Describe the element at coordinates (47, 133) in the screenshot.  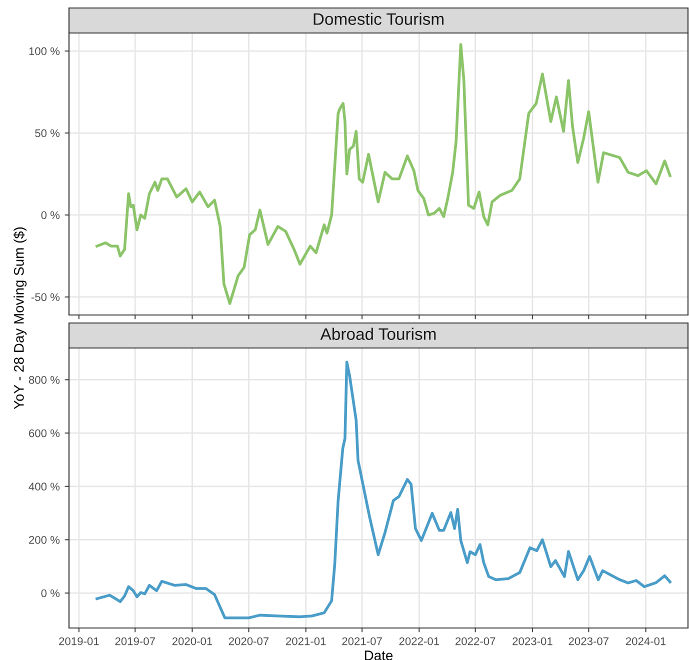
I see `y-tick-label: 50 %` at that location.